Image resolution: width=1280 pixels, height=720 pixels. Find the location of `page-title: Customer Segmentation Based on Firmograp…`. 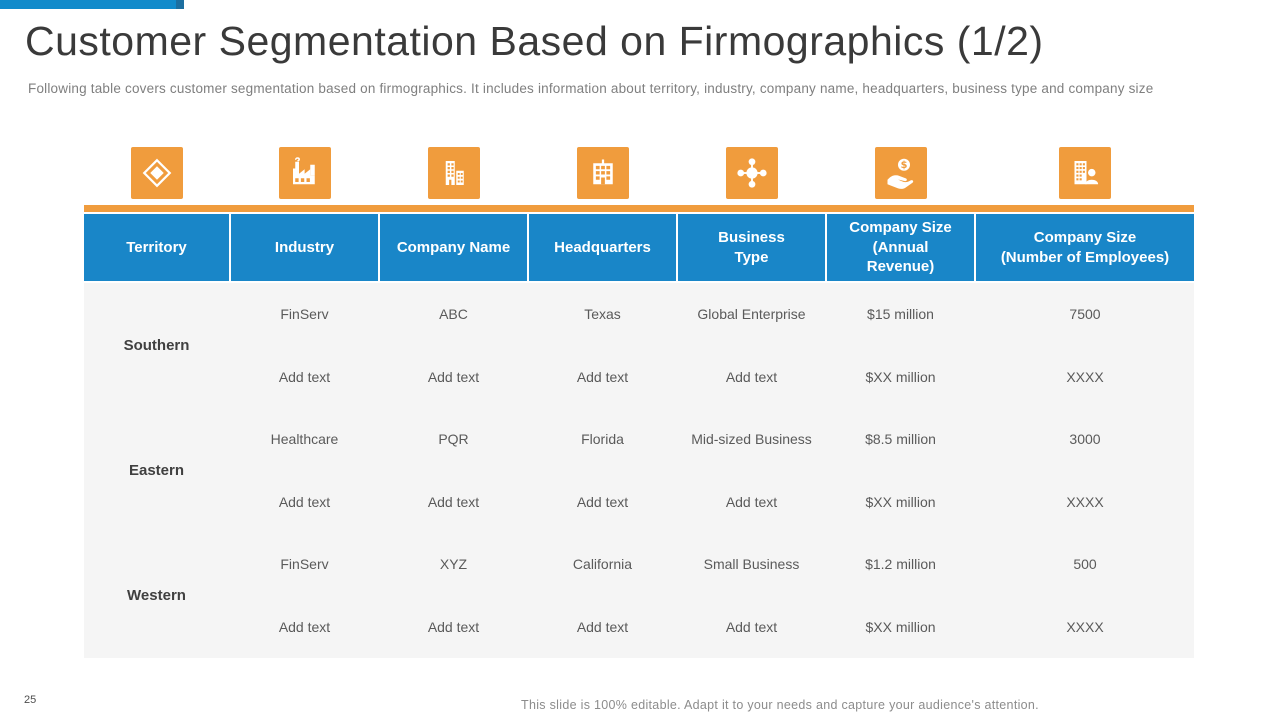

page-title: Customer Segmentation Based on Firmograp… is located at coordinates (534, 41).